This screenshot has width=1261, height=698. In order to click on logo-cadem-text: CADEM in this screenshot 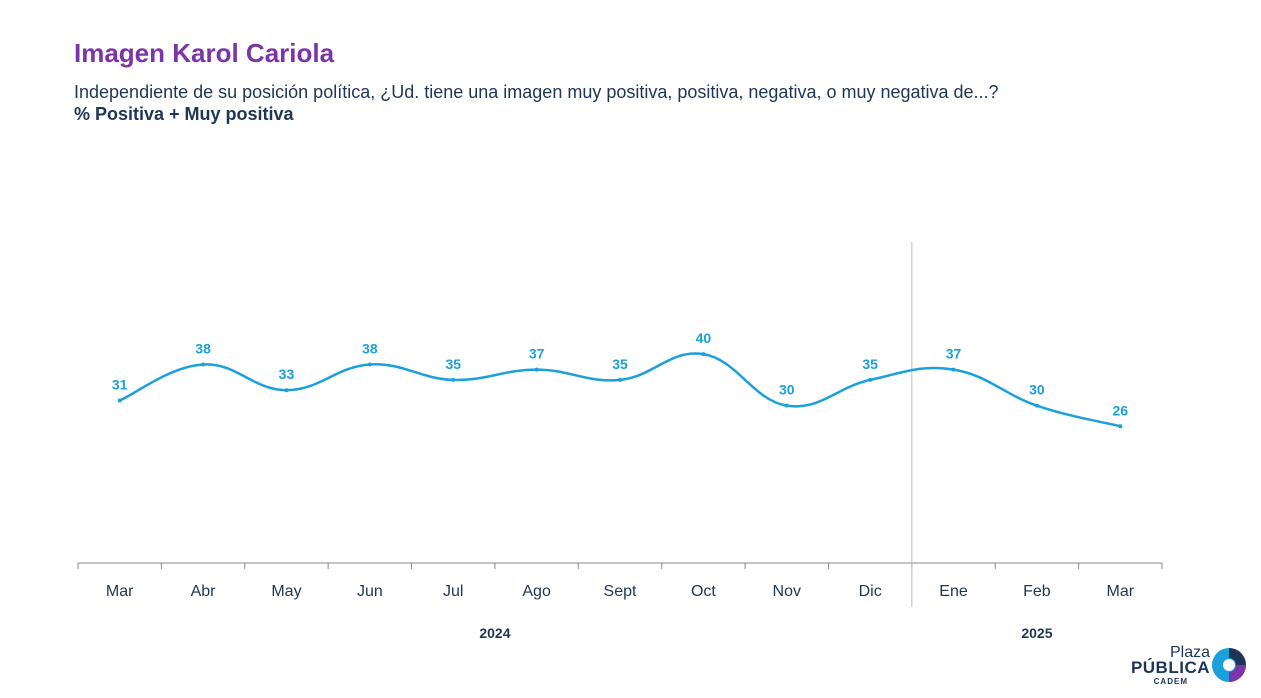, I will do `click(1170, 681)`.